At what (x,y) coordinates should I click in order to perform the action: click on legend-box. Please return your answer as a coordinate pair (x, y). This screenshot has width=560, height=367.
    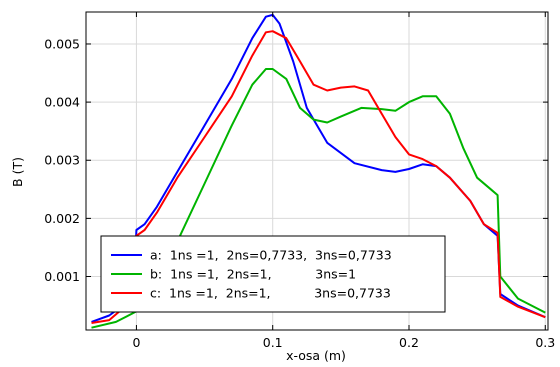
    Looking at the image, I should click on (273, 274).